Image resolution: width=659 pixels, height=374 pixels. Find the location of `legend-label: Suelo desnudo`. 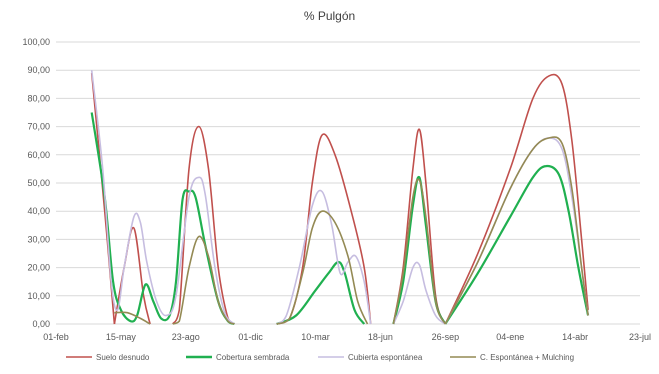

legend-label: Suelo desnudo is located at coordinates (123, 357).